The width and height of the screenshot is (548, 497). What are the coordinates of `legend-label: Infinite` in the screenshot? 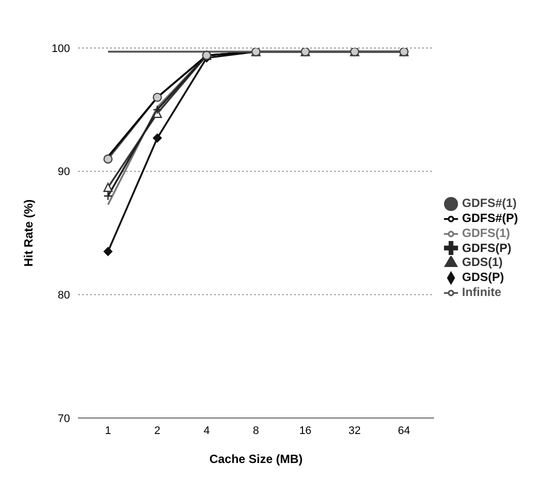 It's located at (482, 292).